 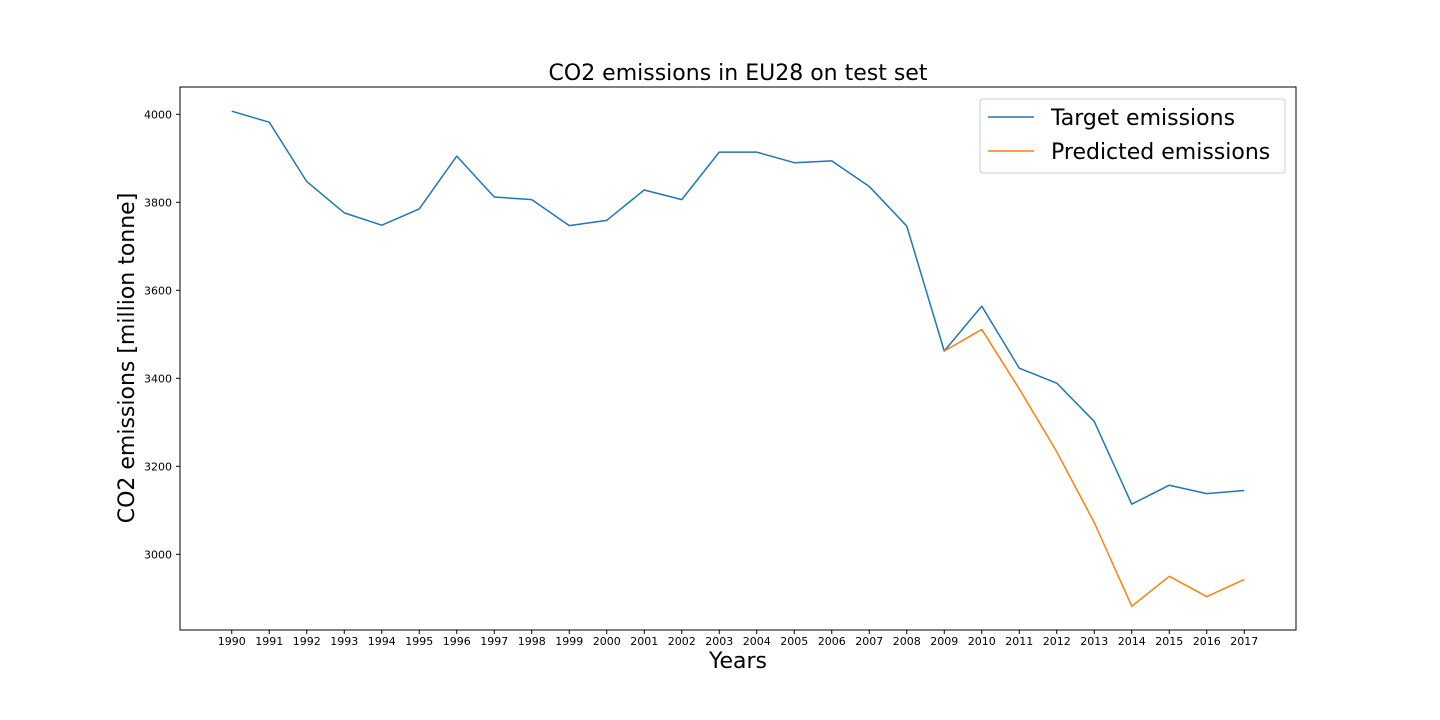 I want to click on legend-label-target: Target emissions, so click(x=1142, y=118).